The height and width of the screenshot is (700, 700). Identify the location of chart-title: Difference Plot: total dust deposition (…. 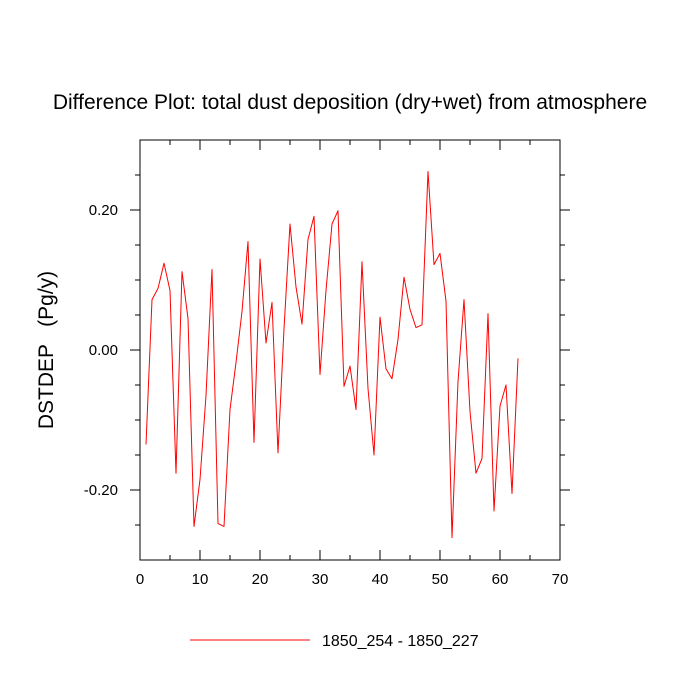
(350, 102).